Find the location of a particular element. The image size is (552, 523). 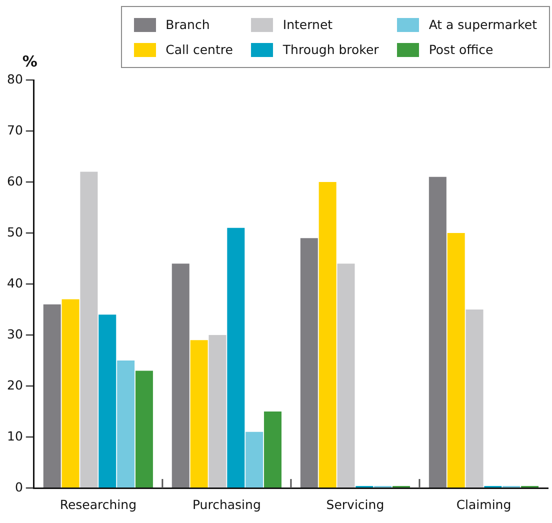

y-tick-label: 40 is located at coordinates (15, 282).